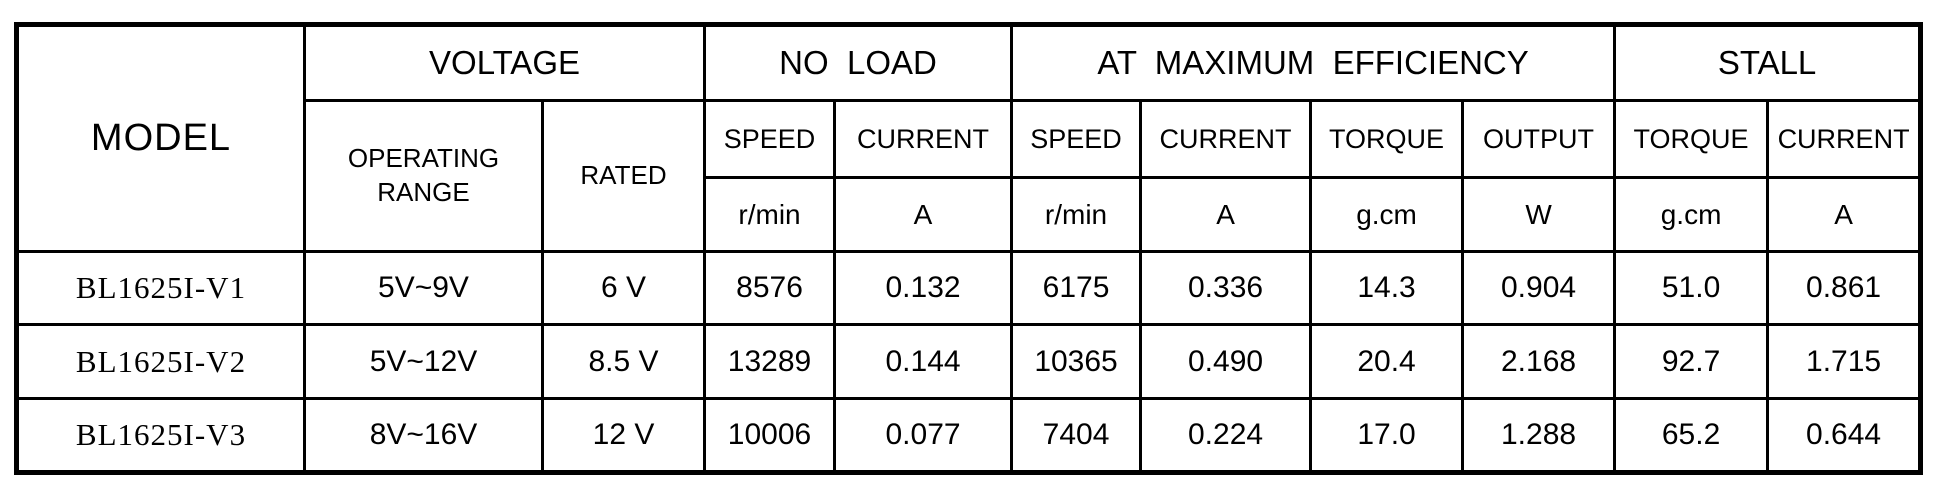 Image resolution: width=1933 pixels, height=481 pixels. Describe the element at coordinates (1076, 361) in the screenshot. I see `row2-maxeff-speed: 10365` at that location.